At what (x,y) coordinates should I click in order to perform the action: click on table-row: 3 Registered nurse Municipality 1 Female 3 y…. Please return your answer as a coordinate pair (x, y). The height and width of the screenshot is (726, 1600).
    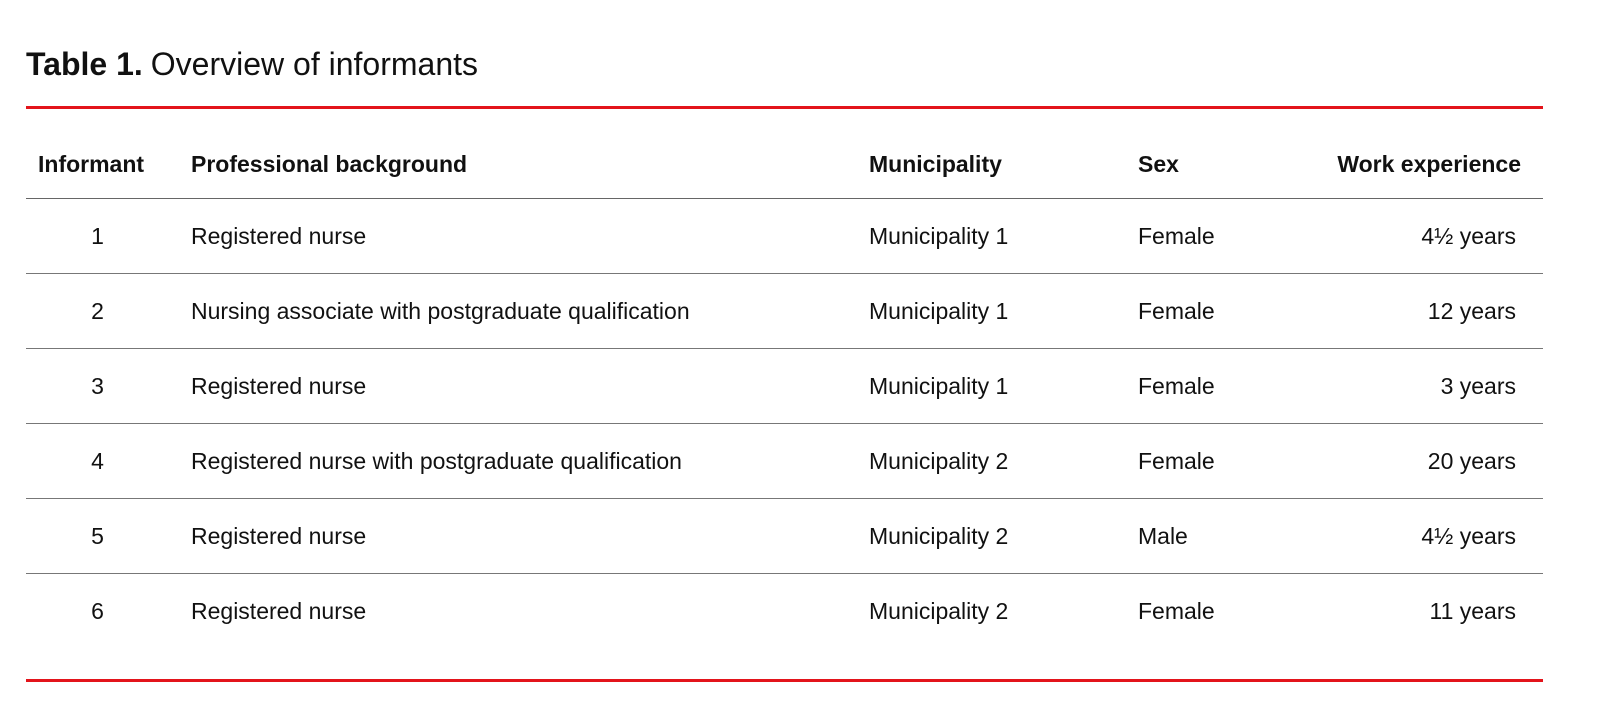
    Looking at the image, I should click on (784, 386).